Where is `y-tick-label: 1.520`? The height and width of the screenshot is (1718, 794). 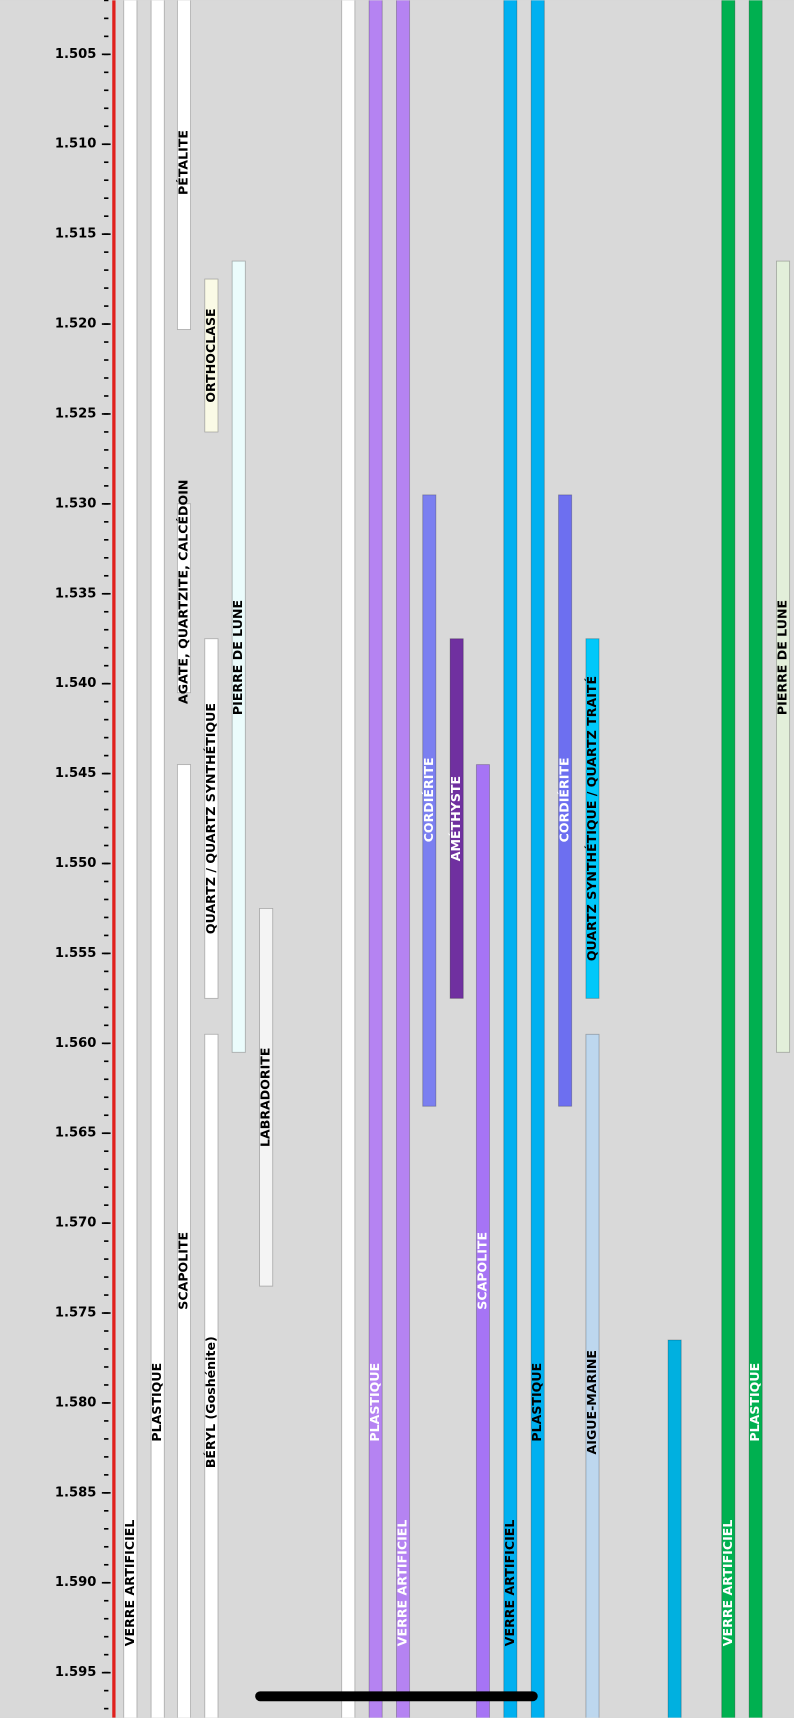 y-tick-label: 1.520 is located at coordinates (76, 324).